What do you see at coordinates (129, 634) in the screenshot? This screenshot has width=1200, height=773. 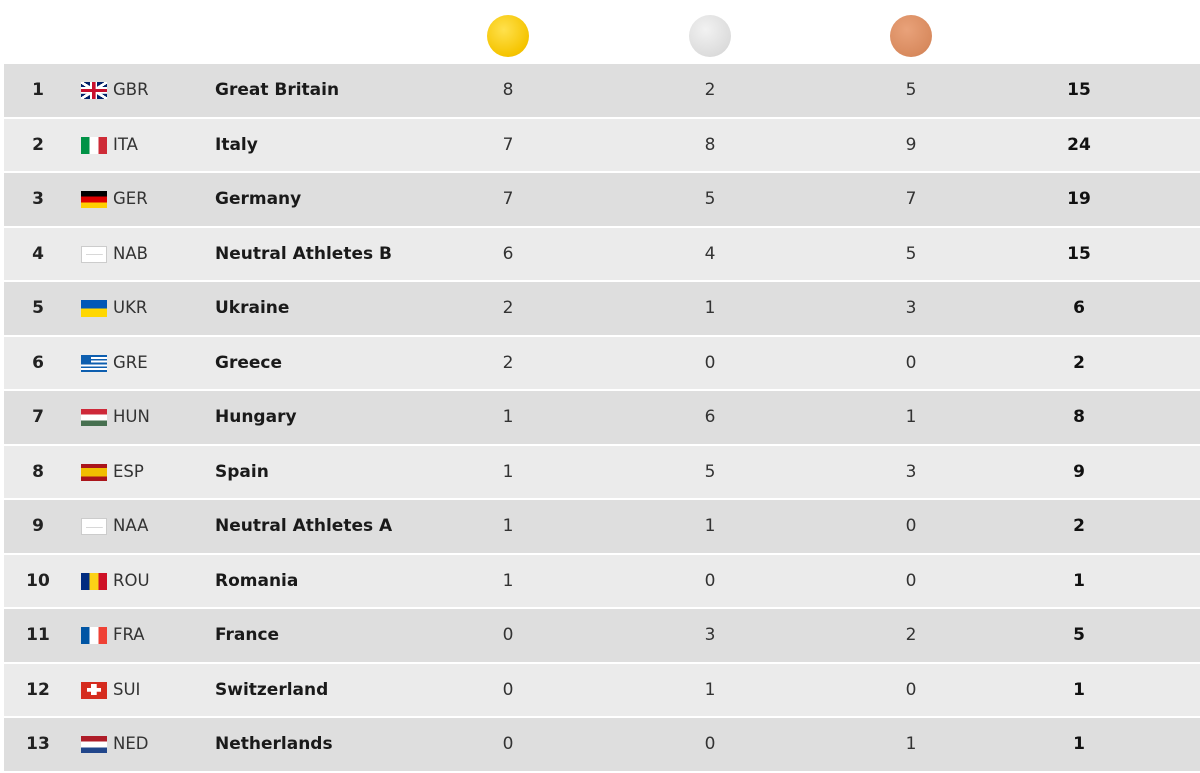 I see `country-code: FRA` at bounding box center [129, 634].